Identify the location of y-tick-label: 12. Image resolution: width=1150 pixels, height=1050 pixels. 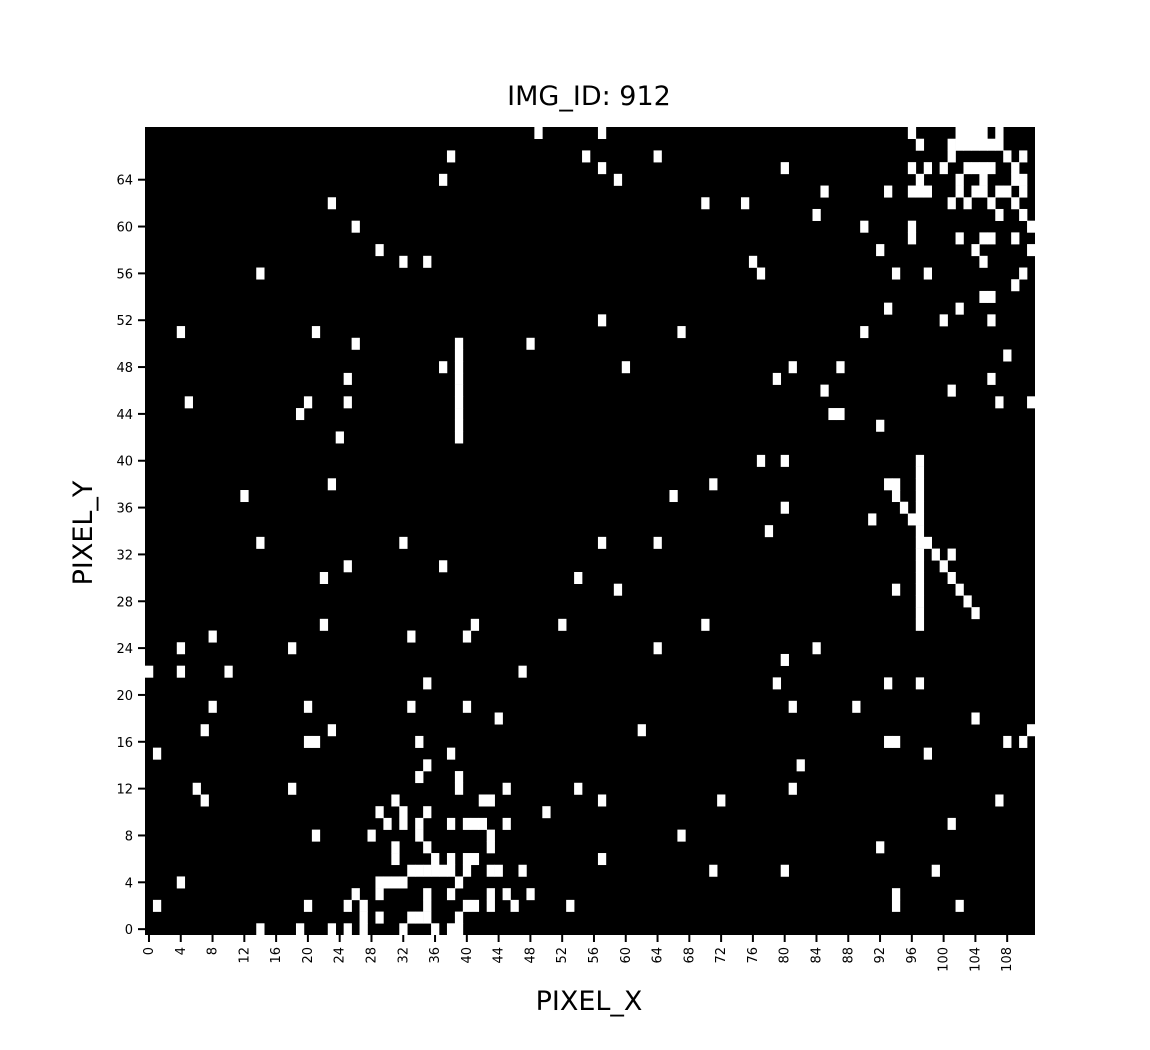
(124, 790).